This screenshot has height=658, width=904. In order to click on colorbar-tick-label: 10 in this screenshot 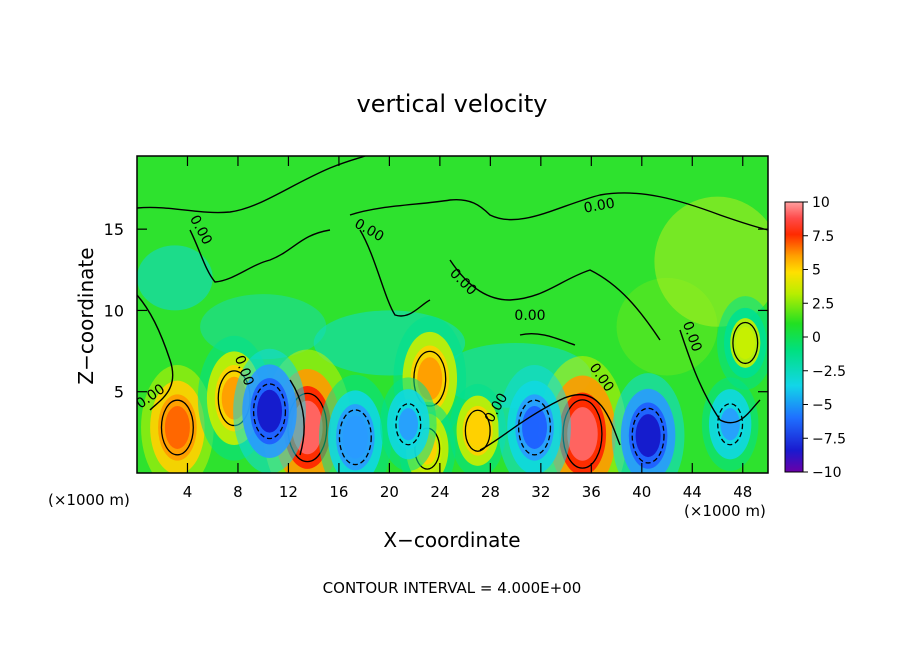, I will do `click(821, 203)`.